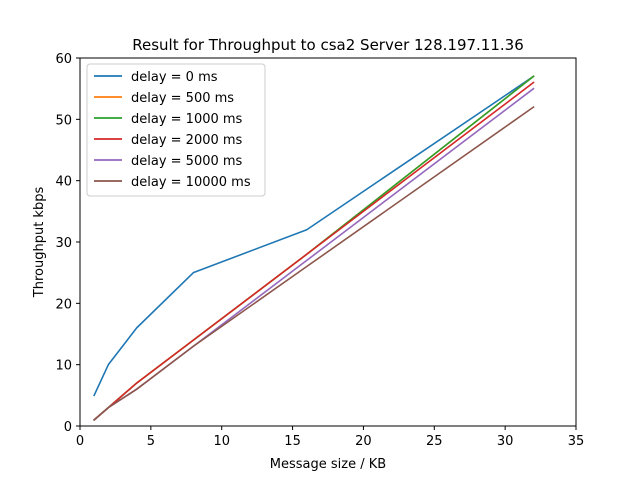 This screenshot has width=640, height=479. What do you see at coordinates (63, 243) in the screenshot?
I see `y-tick-label: 30` at bounding box center [63, 243].